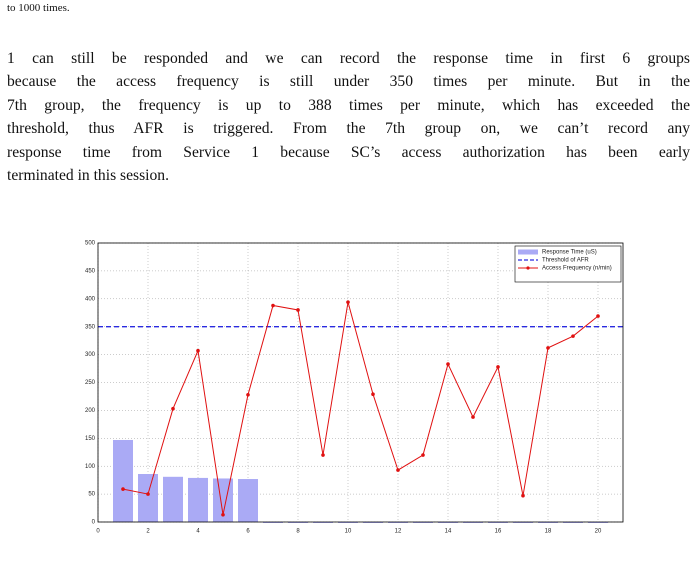 The image size is (700, 588). What do you see at coordinates (248, 532) in the screenshot?
I see `x-tick-label: 6` at bounding box center [248, 532].